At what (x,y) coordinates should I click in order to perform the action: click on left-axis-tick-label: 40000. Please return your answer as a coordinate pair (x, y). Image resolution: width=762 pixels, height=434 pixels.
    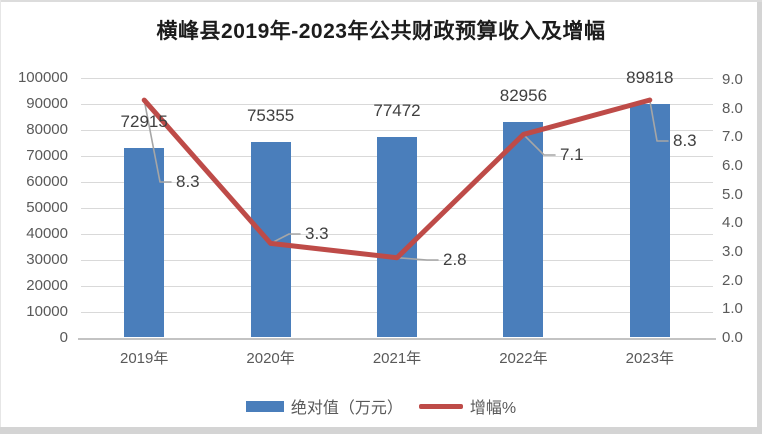
    Looking at the image, I should click on (47, 233).